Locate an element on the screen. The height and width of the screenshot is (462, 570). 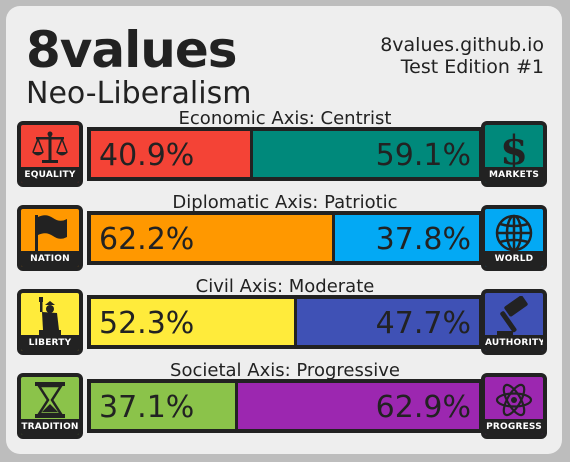
authority-bar-segment: 47.7% is located at coordinates (386, 322).